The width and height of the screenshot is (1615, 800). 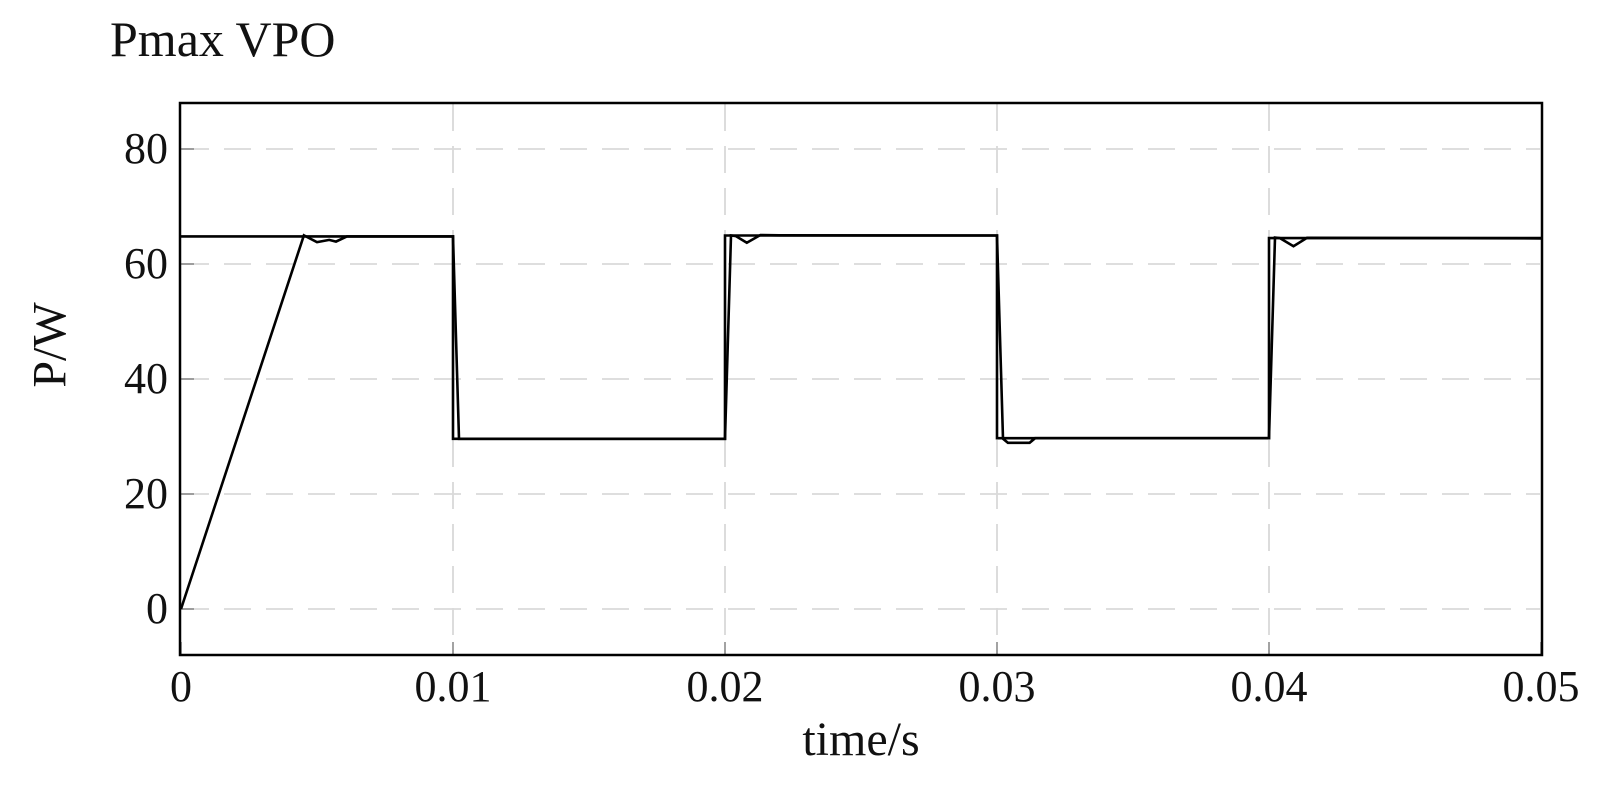 What do you see at coordinates (997, 686) in the screenshot?
I see `x-tick-label: 0.03` at bounding box center [997, 686].